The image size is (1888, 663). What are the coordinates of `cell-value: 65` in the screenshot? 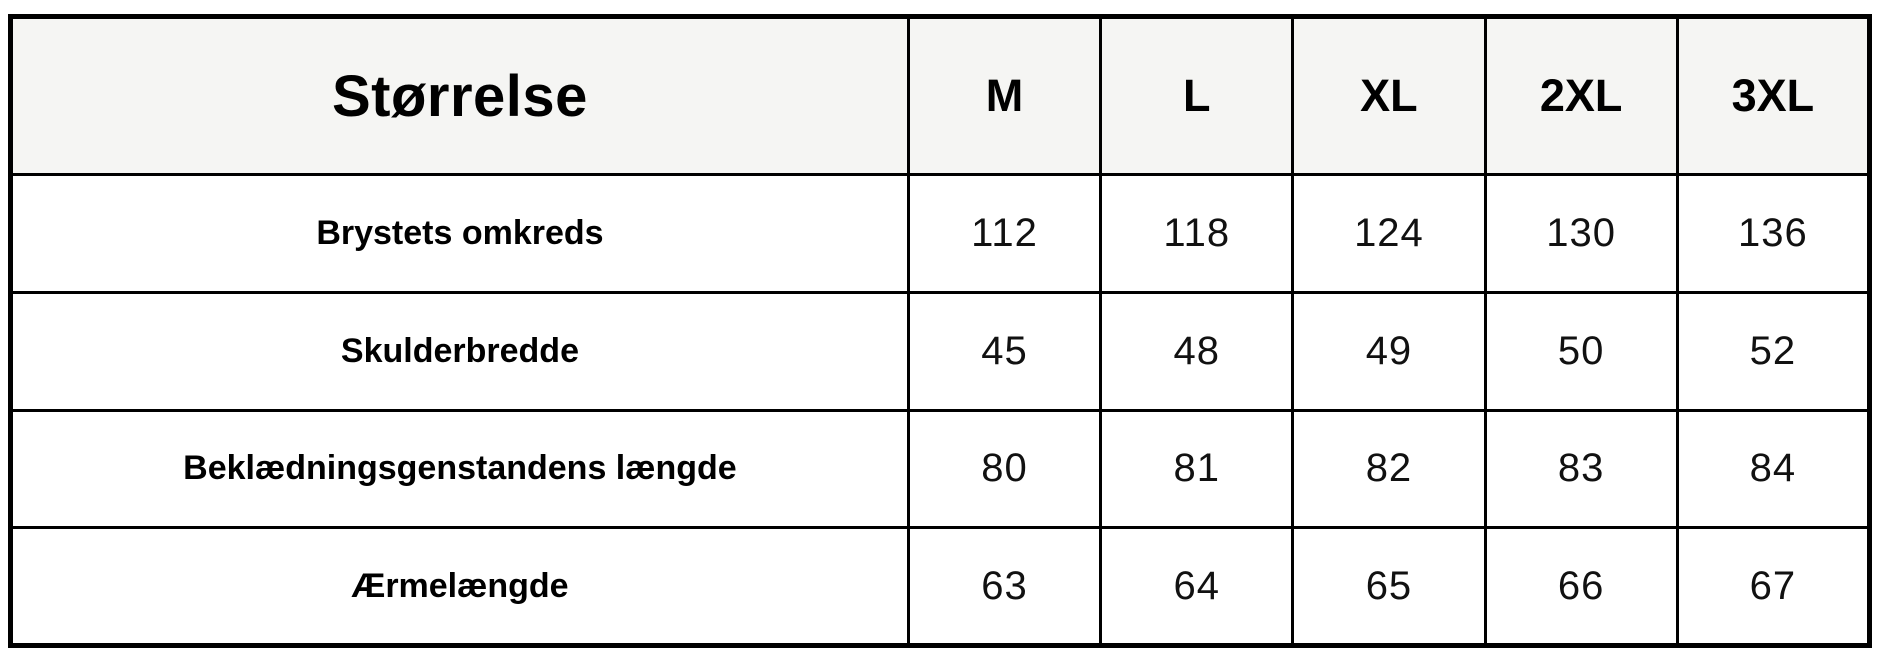 It's located at (1389, 586).